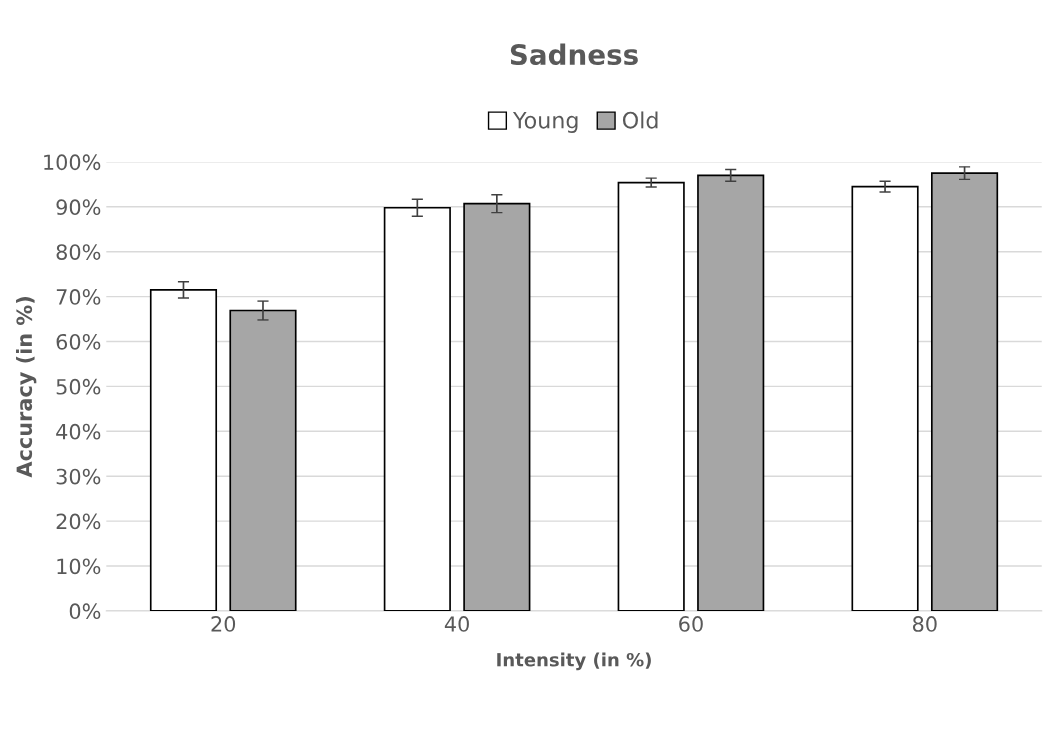 The height and width of the screenshot is (736, 1063). What do you see at coordinates (456, 624) in the screenshot?
I see `x-tick-label: 40` at bounding box center [456, 624].